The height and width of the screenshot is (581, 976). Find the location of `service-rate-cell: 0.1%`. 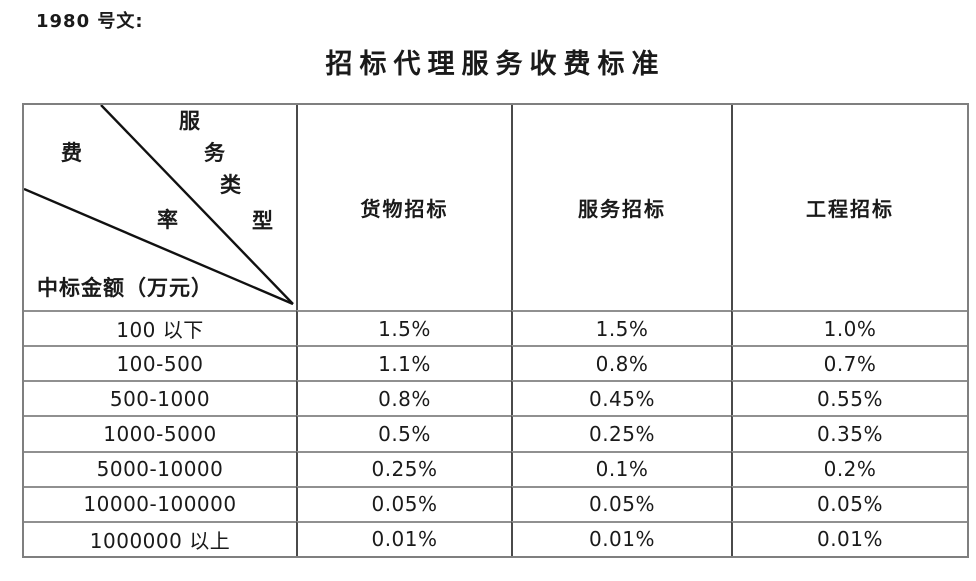

service-rate-cell: 0.1% is located at coordinates (621, 468).